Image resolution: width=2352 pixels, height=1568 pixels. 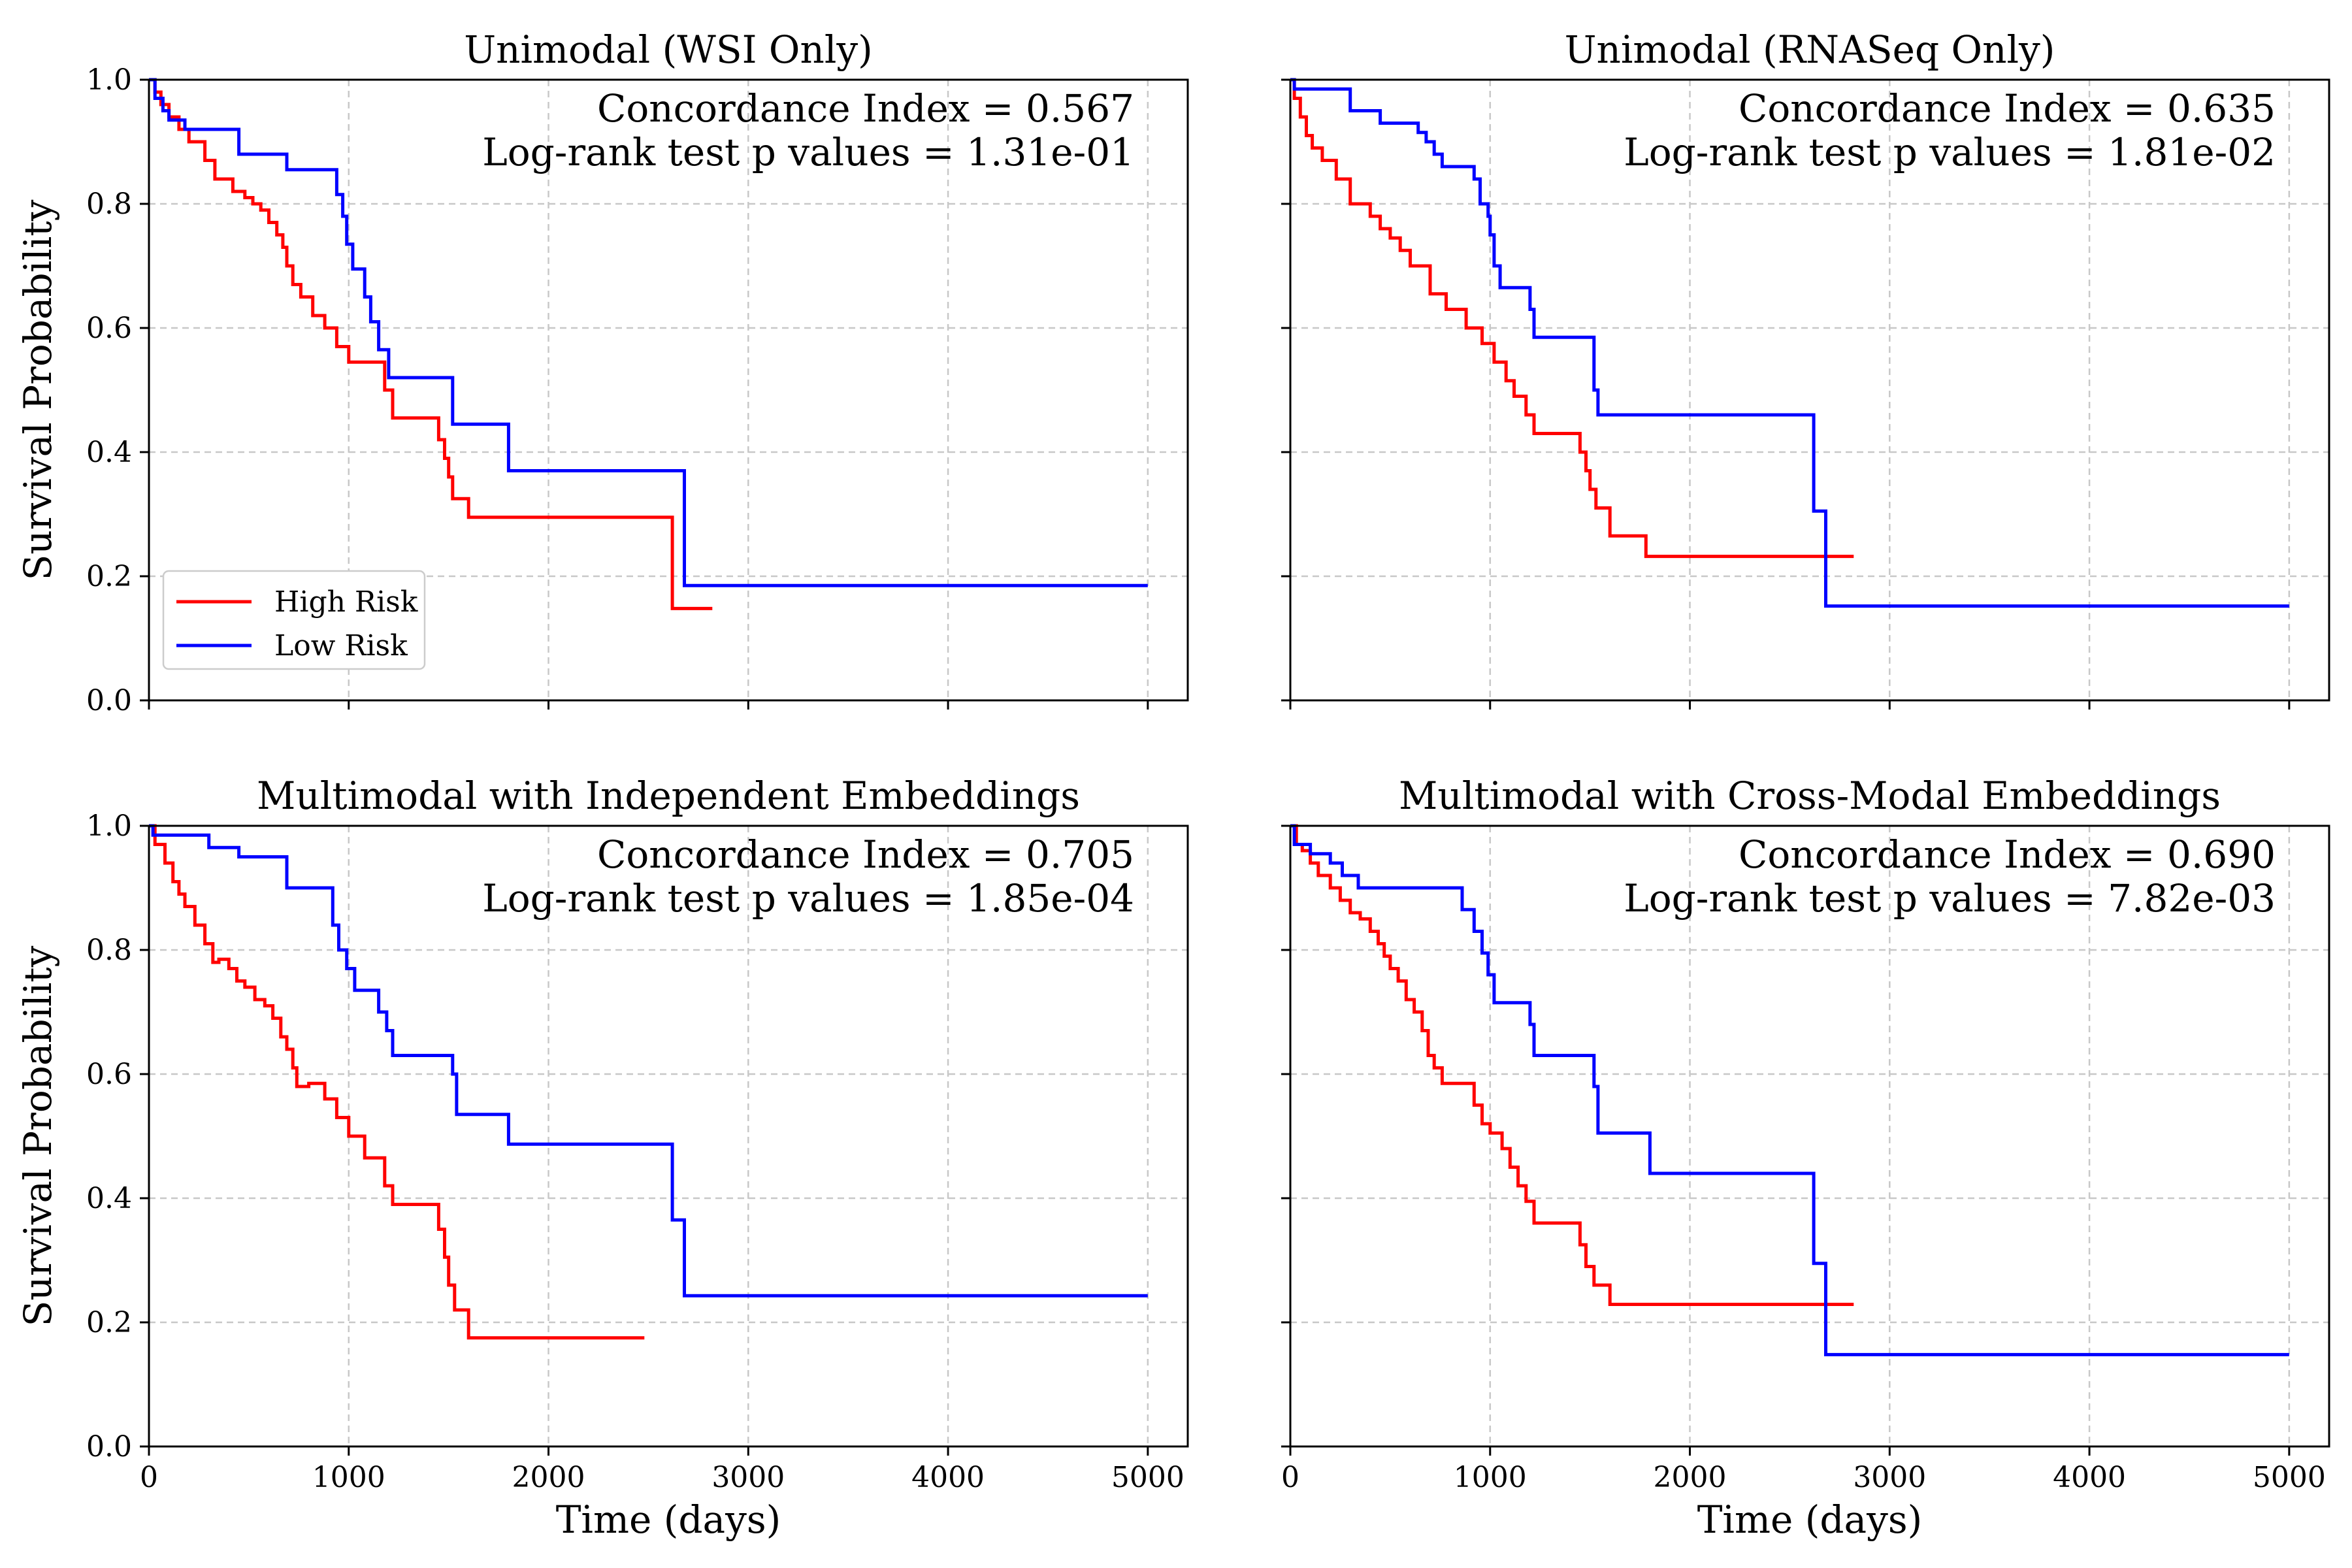 What do you see at coordinates (865, 108) in the screenshot?
I see `stats-annotation: Concordance Index = 0.567` at bounding box center [865, 108].